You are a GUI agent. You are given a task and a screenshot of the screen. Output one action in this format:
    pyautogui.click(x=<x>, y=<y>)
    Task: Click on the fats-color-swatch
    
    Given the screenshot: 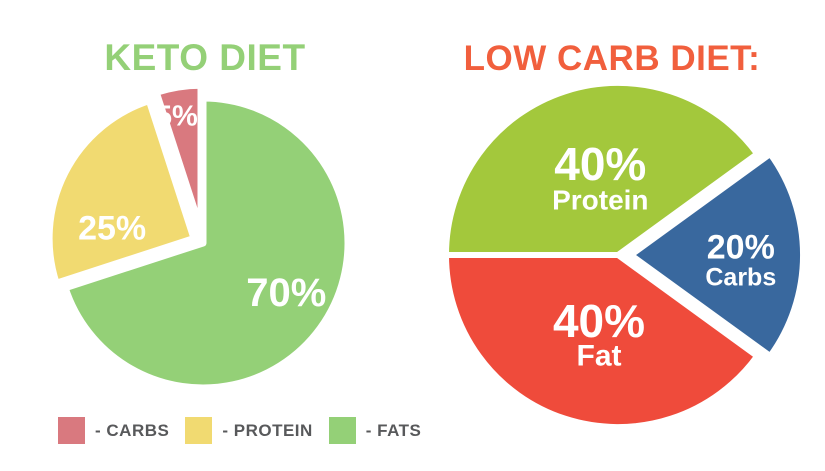 What is the action you would take?
    pyautogui.click(x=342, y=430)
    